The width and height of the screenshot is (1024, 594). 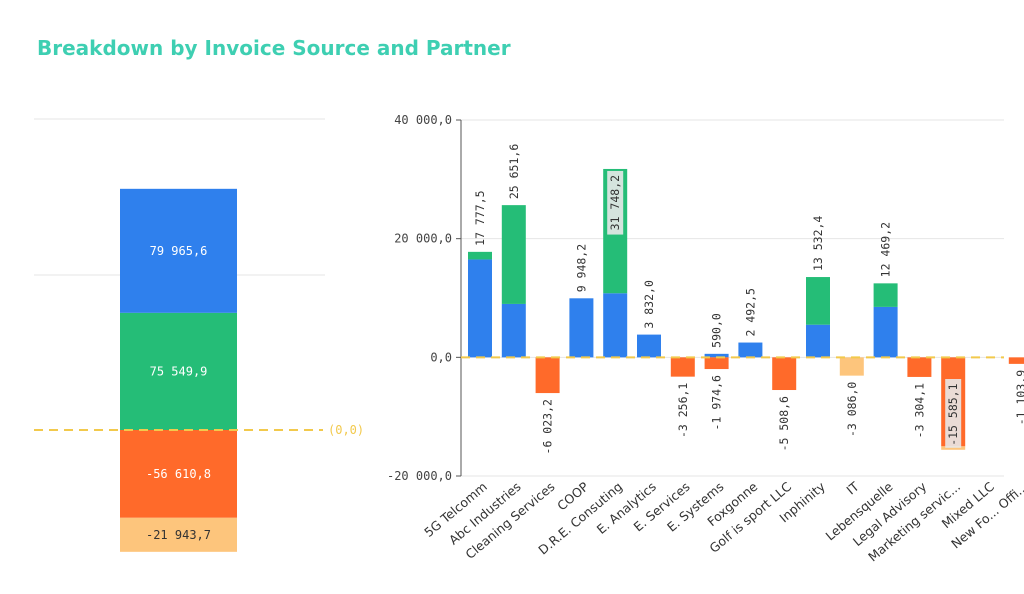 I want to click on y-tick-label: 20 000,0, so click(x=423, y=239).